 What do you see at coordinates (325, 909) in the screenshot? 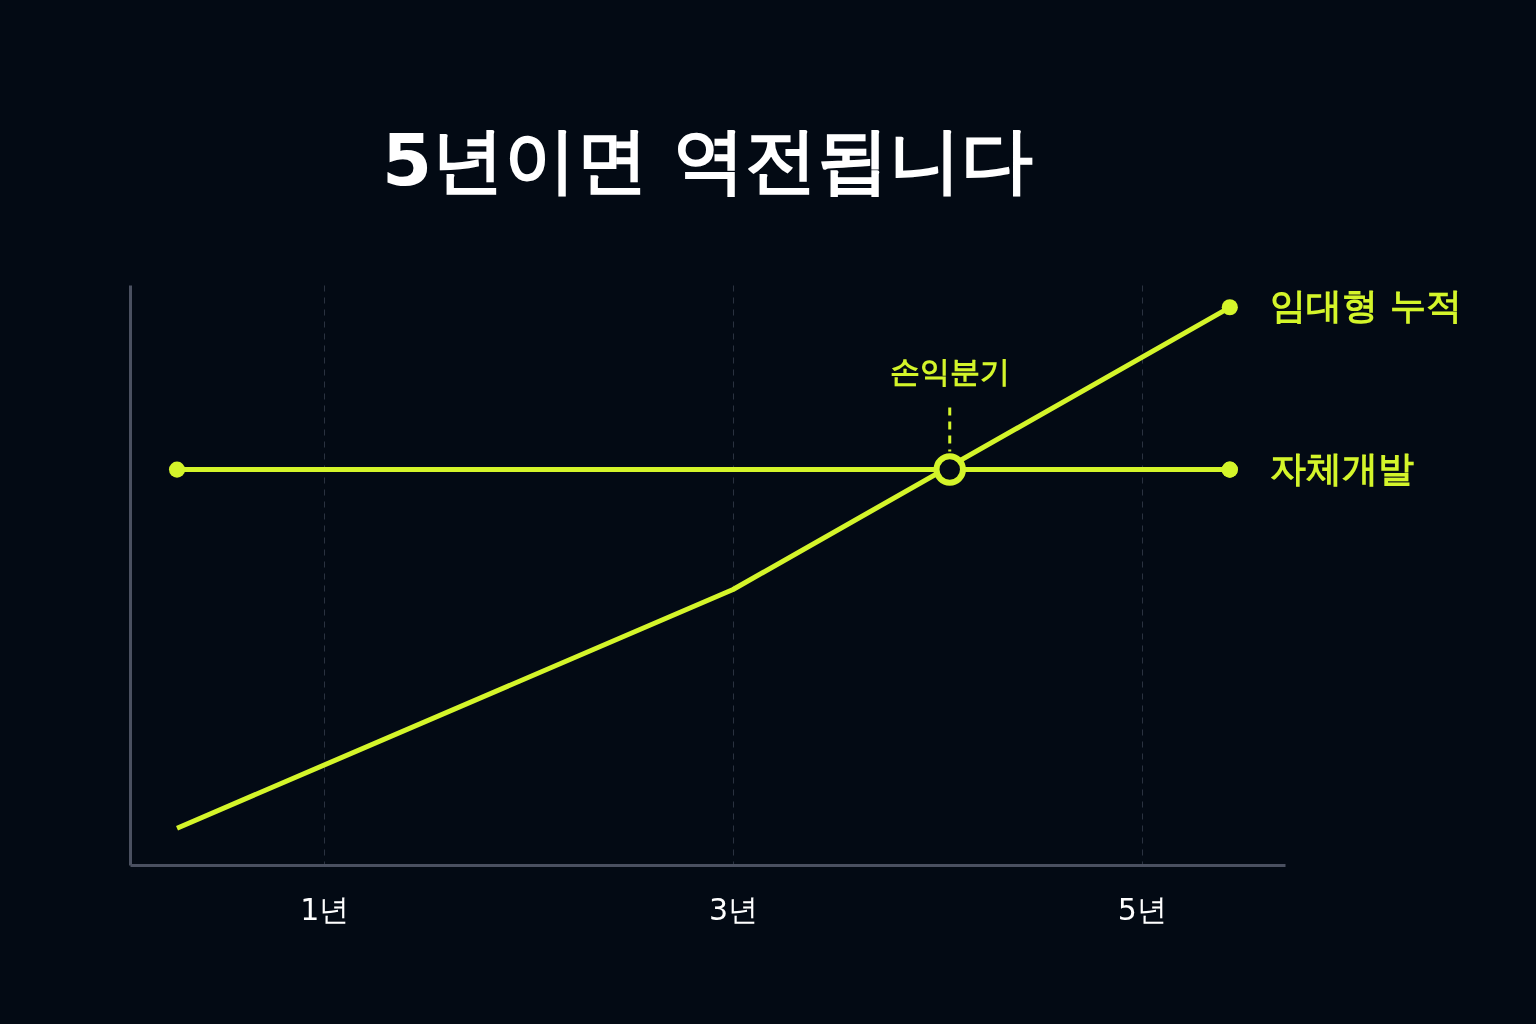
I see `x-tick-label: 1년` at bounding box center [325, 909].